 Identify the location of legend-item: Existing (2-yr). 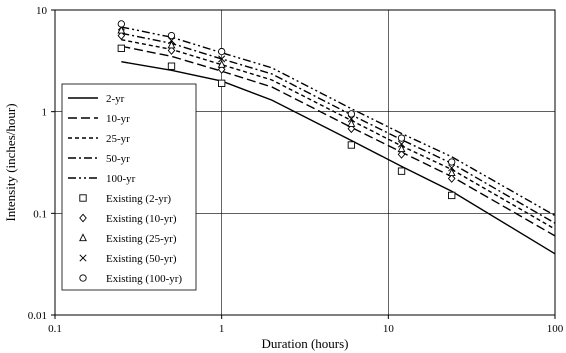
(125, 199).